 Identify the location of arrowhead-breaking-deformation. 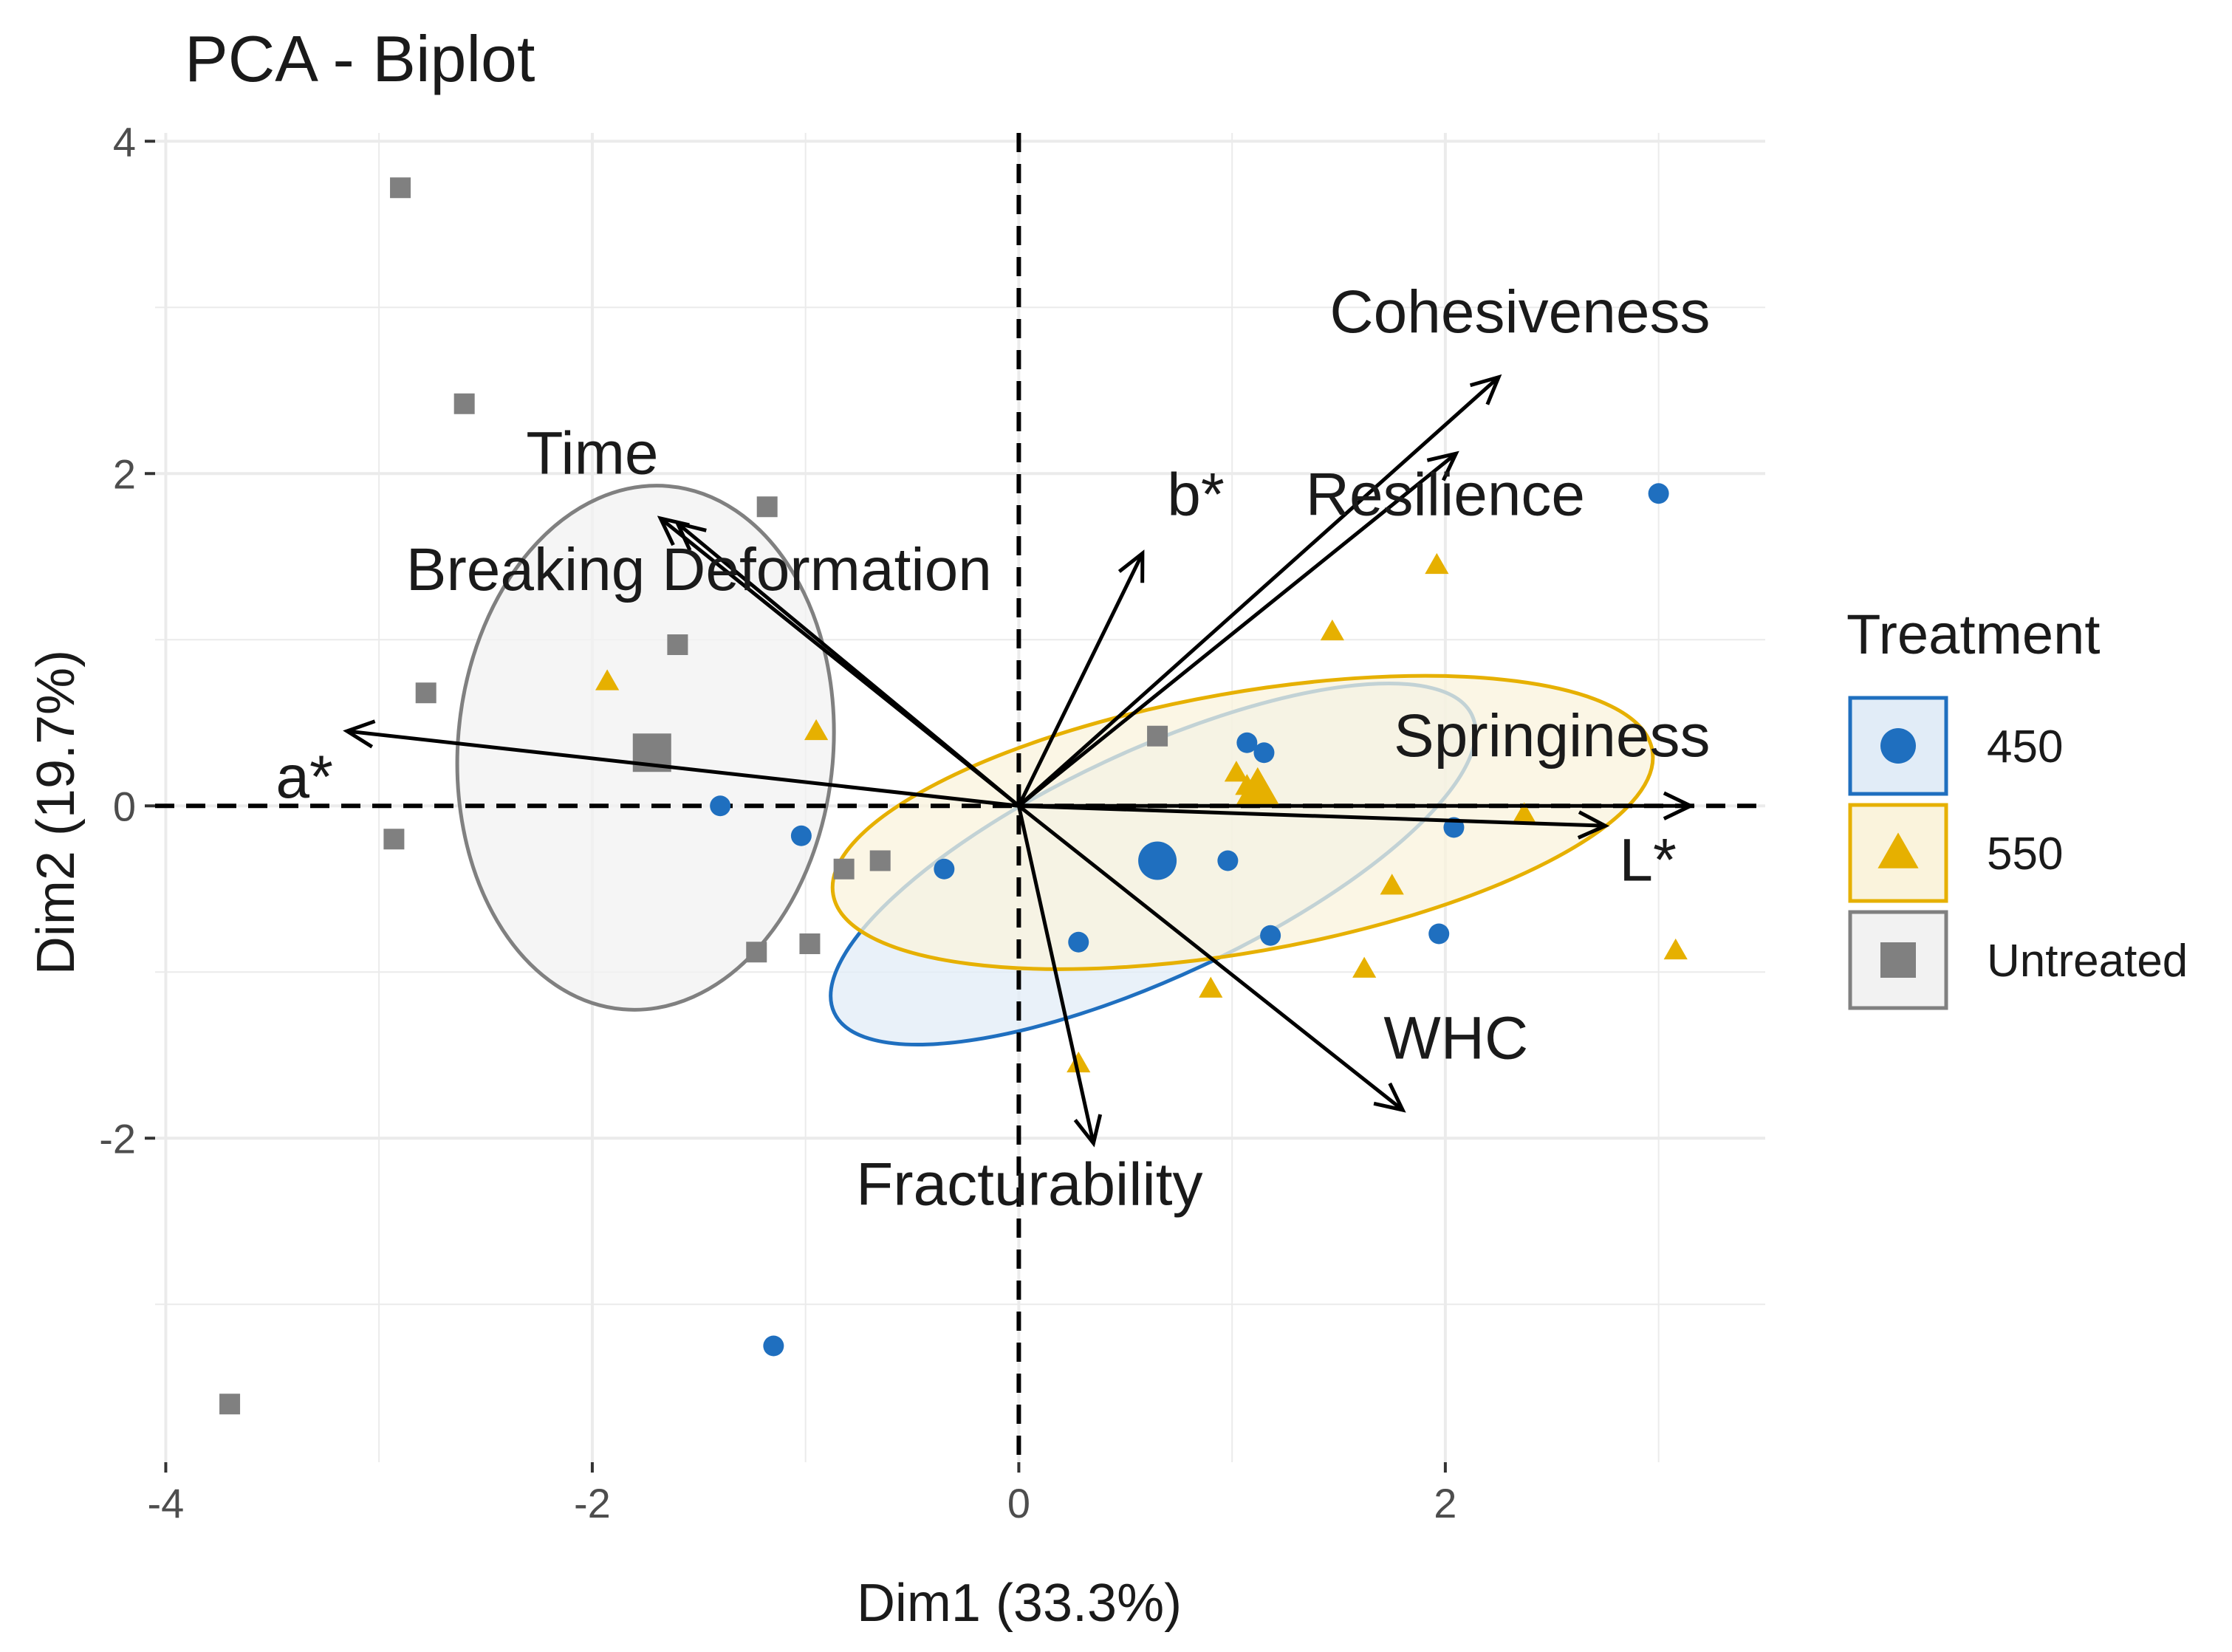
(690, 536).